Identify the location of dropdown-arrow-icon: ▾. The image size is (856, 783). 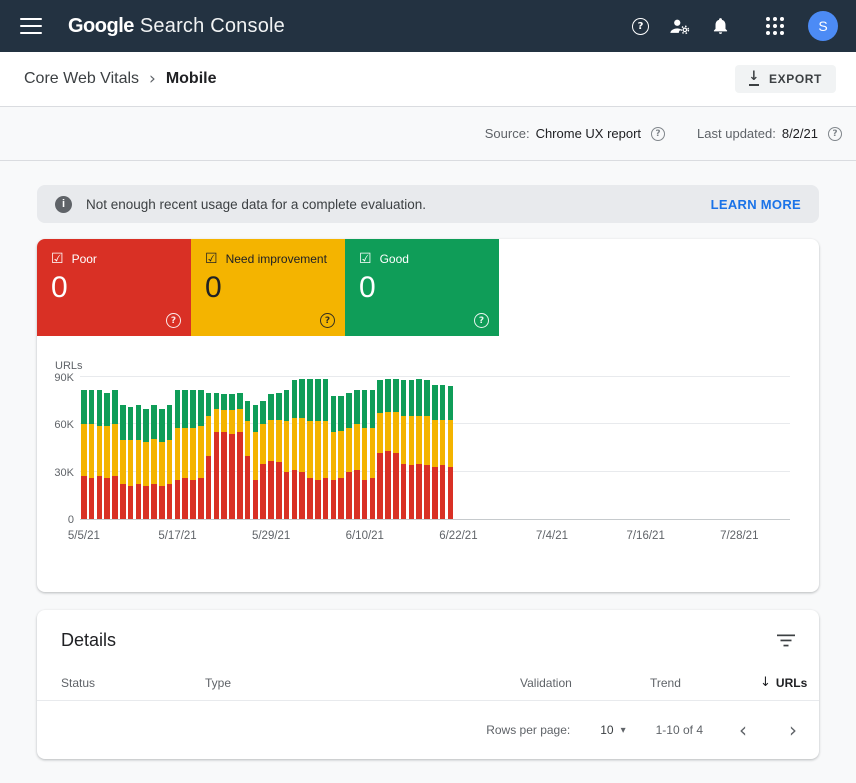
(623, 730).